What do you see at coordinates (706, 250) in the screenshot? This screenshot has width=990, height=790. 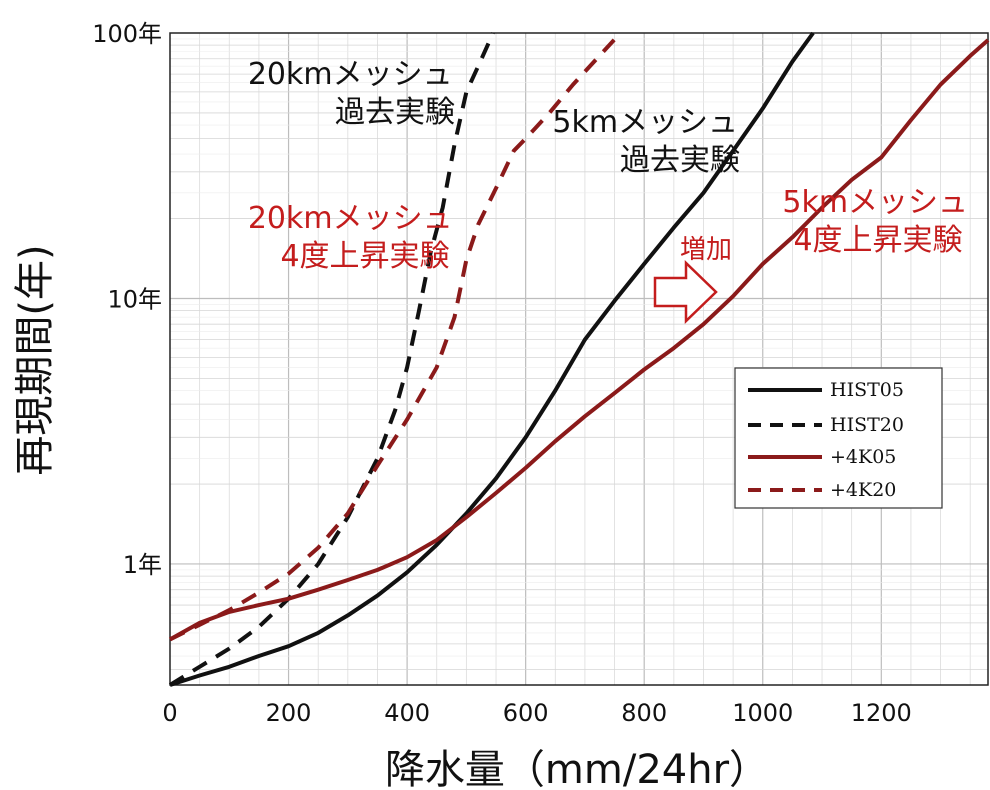 I see `annotation-increase: 増加` at bounding box center [706, 250].